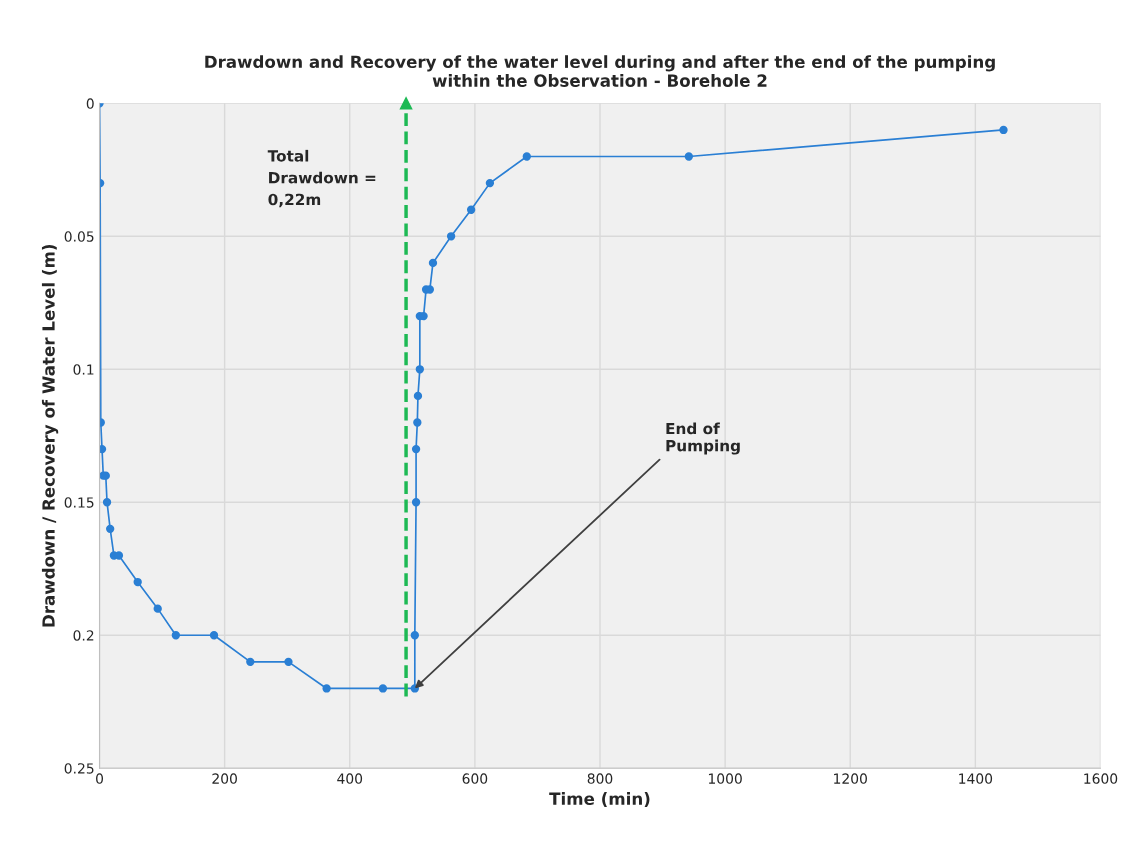 The height and width of the screenshot is (847, 1131). What do you see at coordinates (1101, 778) in the screenshot?
I see `x-tick-label: 1600` at bounding box center [1101, 778].